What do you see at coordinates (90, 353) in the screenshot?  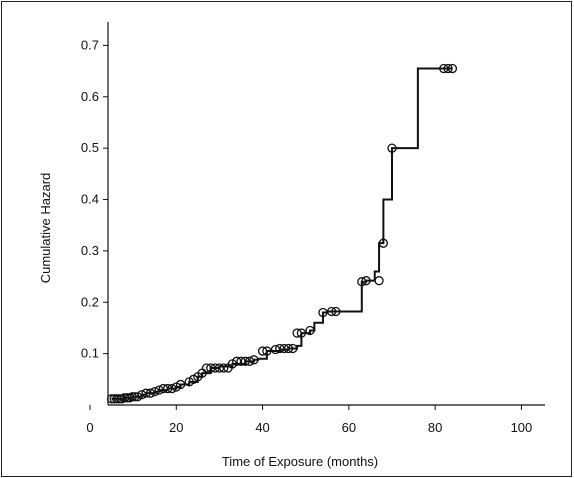 I see `y-tick-label: 0.1` at bounding box center [90, 353].